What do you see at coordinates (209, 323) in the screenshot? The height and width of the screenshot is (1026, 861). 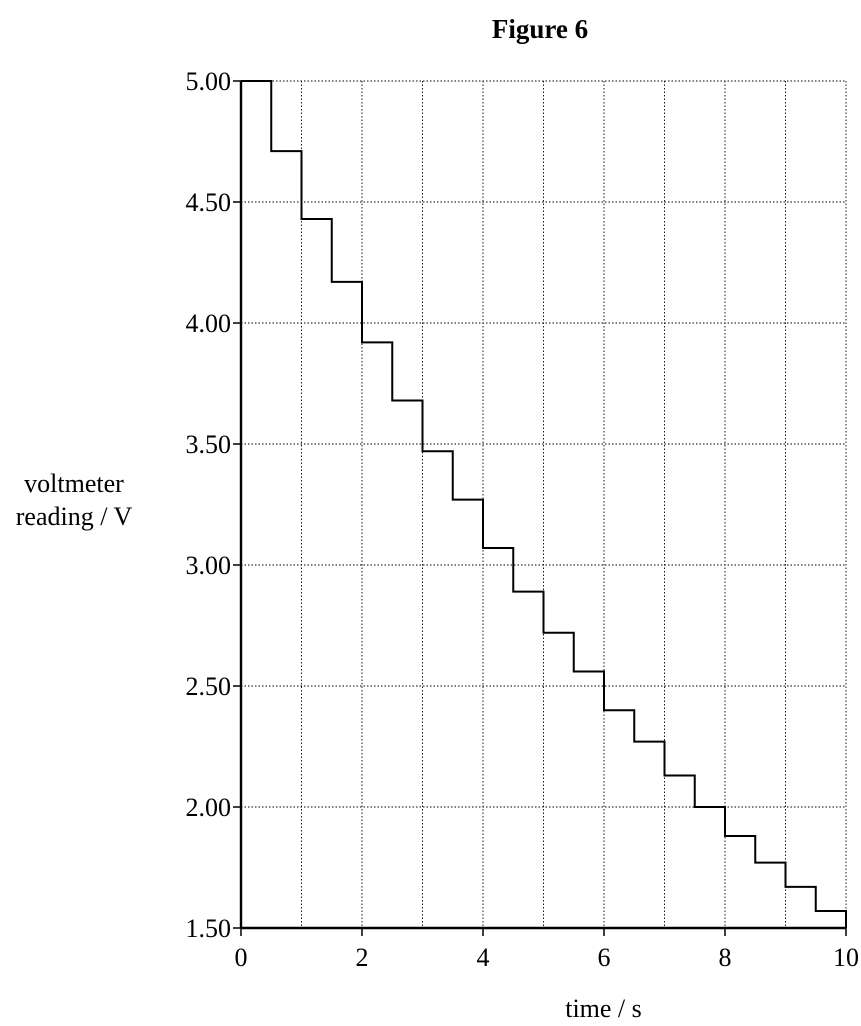 I see `y-tick-label: 4.00` at bounding box center [209, 323].